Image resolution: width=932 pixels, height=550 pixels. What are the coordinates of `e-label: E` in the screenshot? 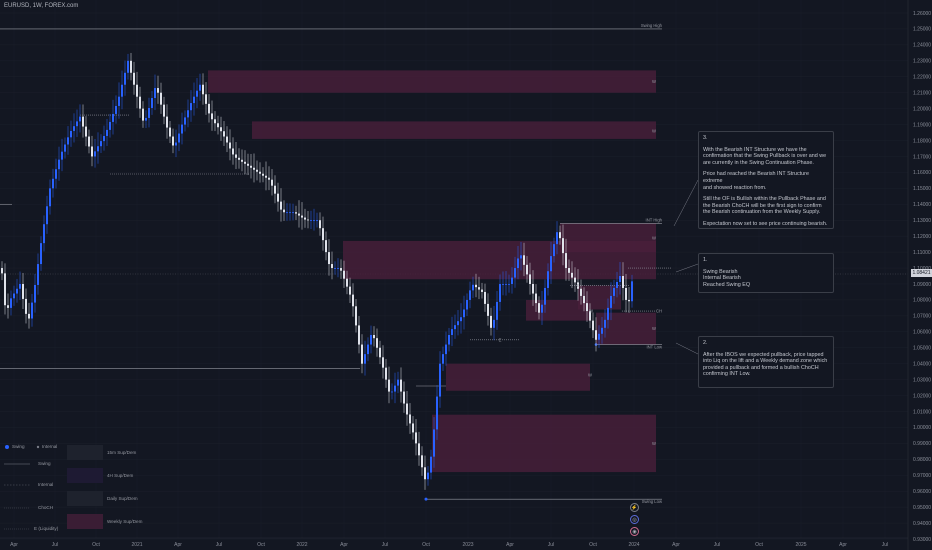 It's located at (500, 339).